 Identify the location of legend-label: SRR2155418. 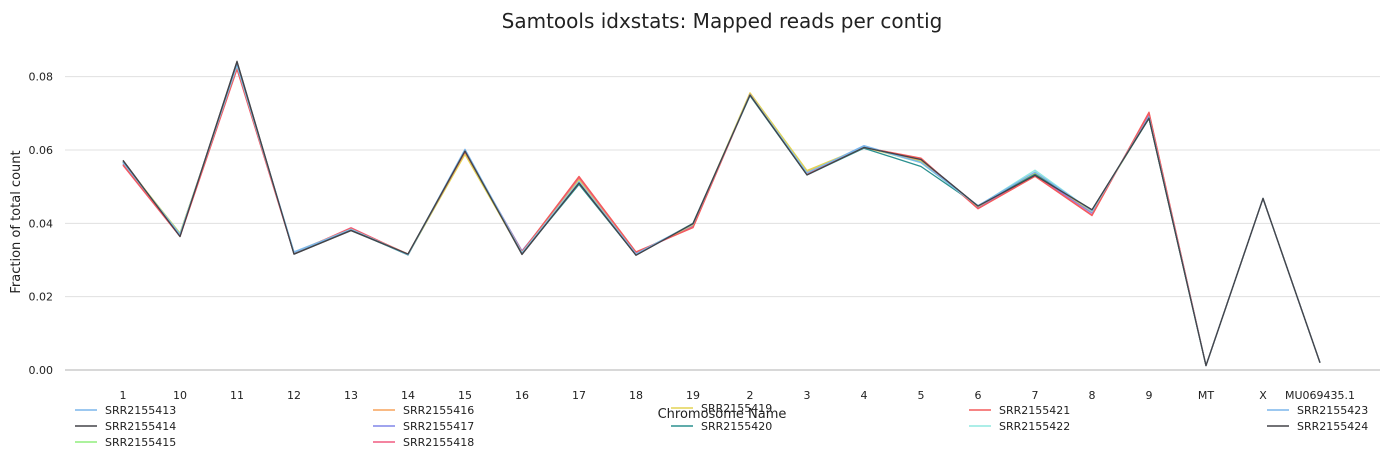
(438, 442).